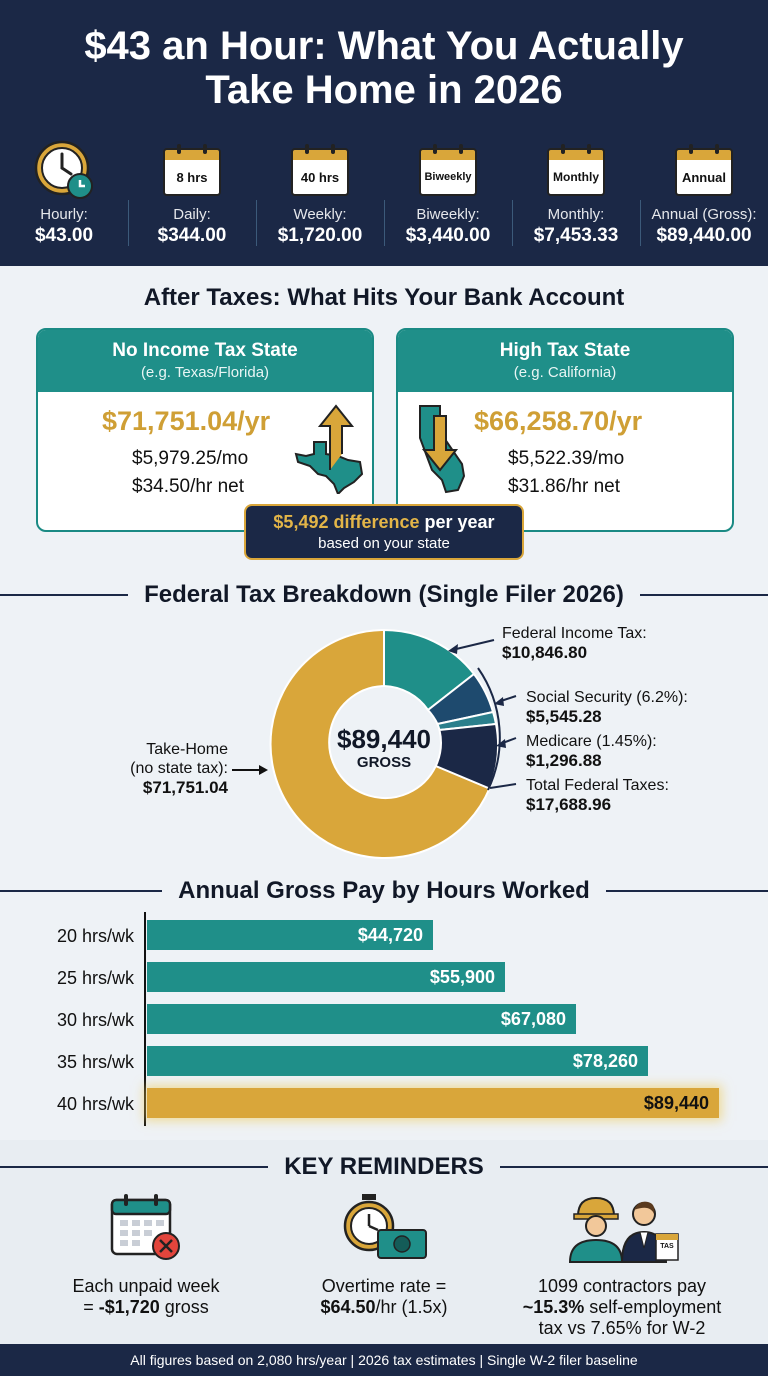 The image size is (768, 1376). What do you see at coordinates (95, 1062) in the screenshot?
I see `bar-category-label: 35 hrs/wk` at bounding box center [95, 1062].